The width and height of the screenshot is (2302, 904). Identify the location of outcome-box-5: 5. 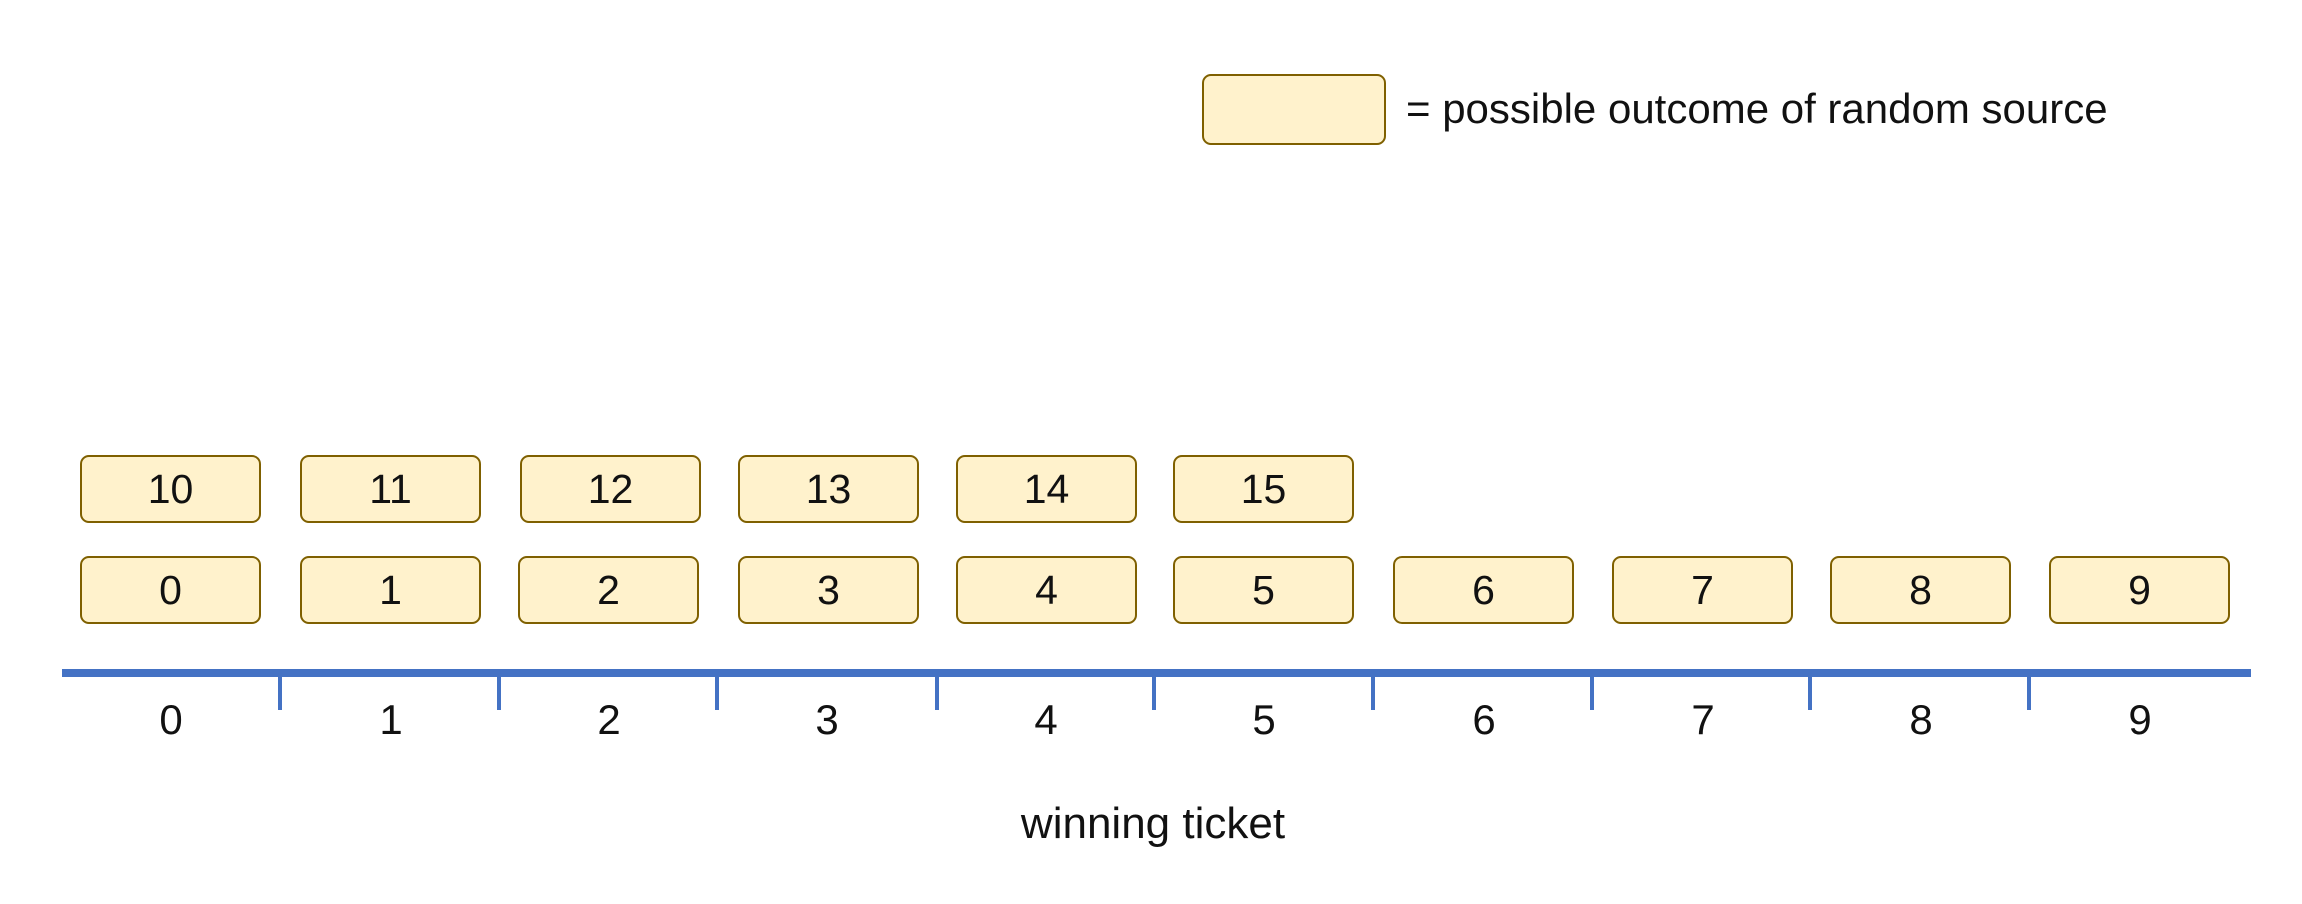
(1263, 590).